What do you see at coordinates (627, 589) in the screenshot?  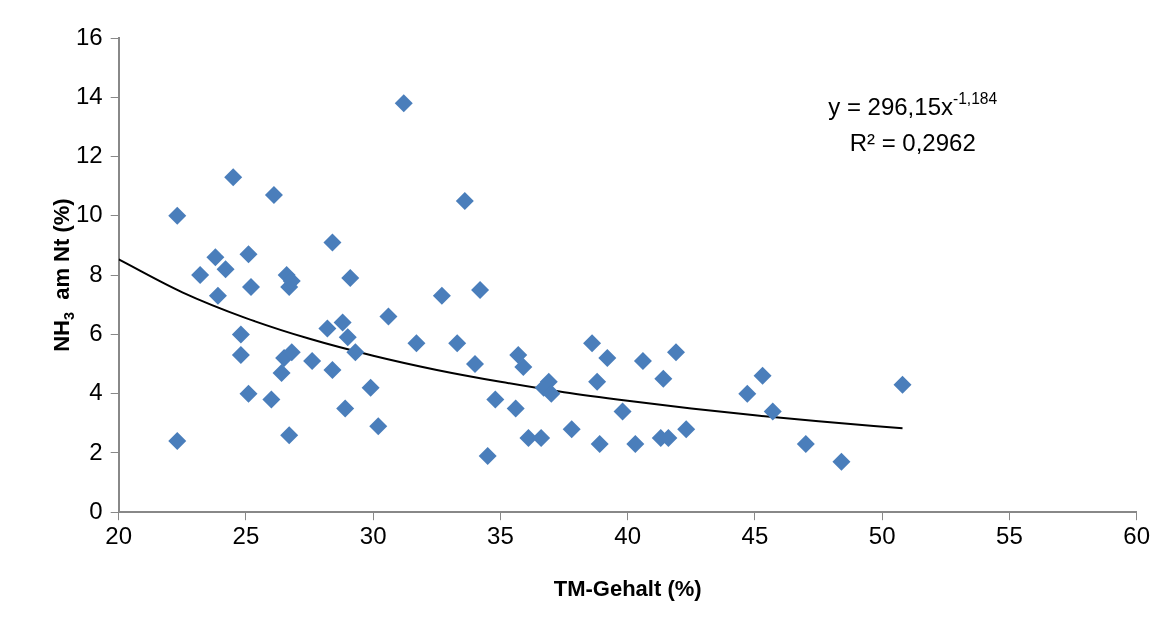 I see `x-axis-title: TM-Gehalt (%)` at bounding box center [627, 589].